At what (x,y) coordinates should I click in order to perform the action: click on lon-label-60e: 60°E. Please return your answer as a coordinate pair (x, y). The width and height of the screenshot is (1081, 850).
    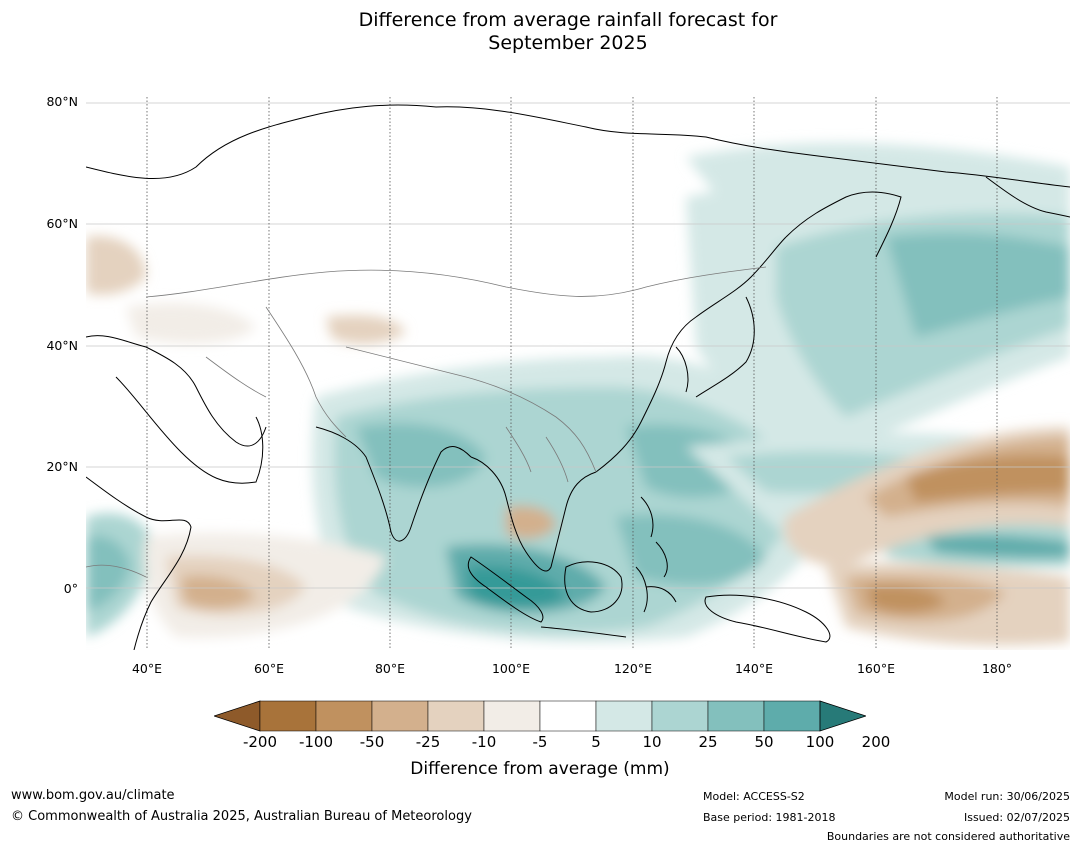
    Looking at the image, I should click on (269, 668).